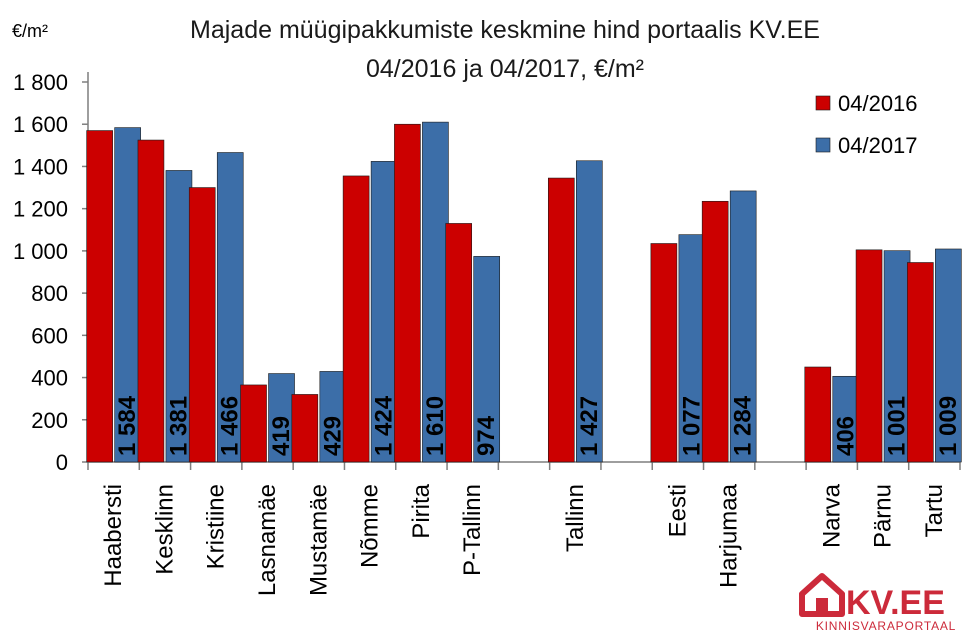 The image size is (977, 643). Describe the element at coordinates (743, 425) in the screenshot. I see `data-label: 1 284` at that location.